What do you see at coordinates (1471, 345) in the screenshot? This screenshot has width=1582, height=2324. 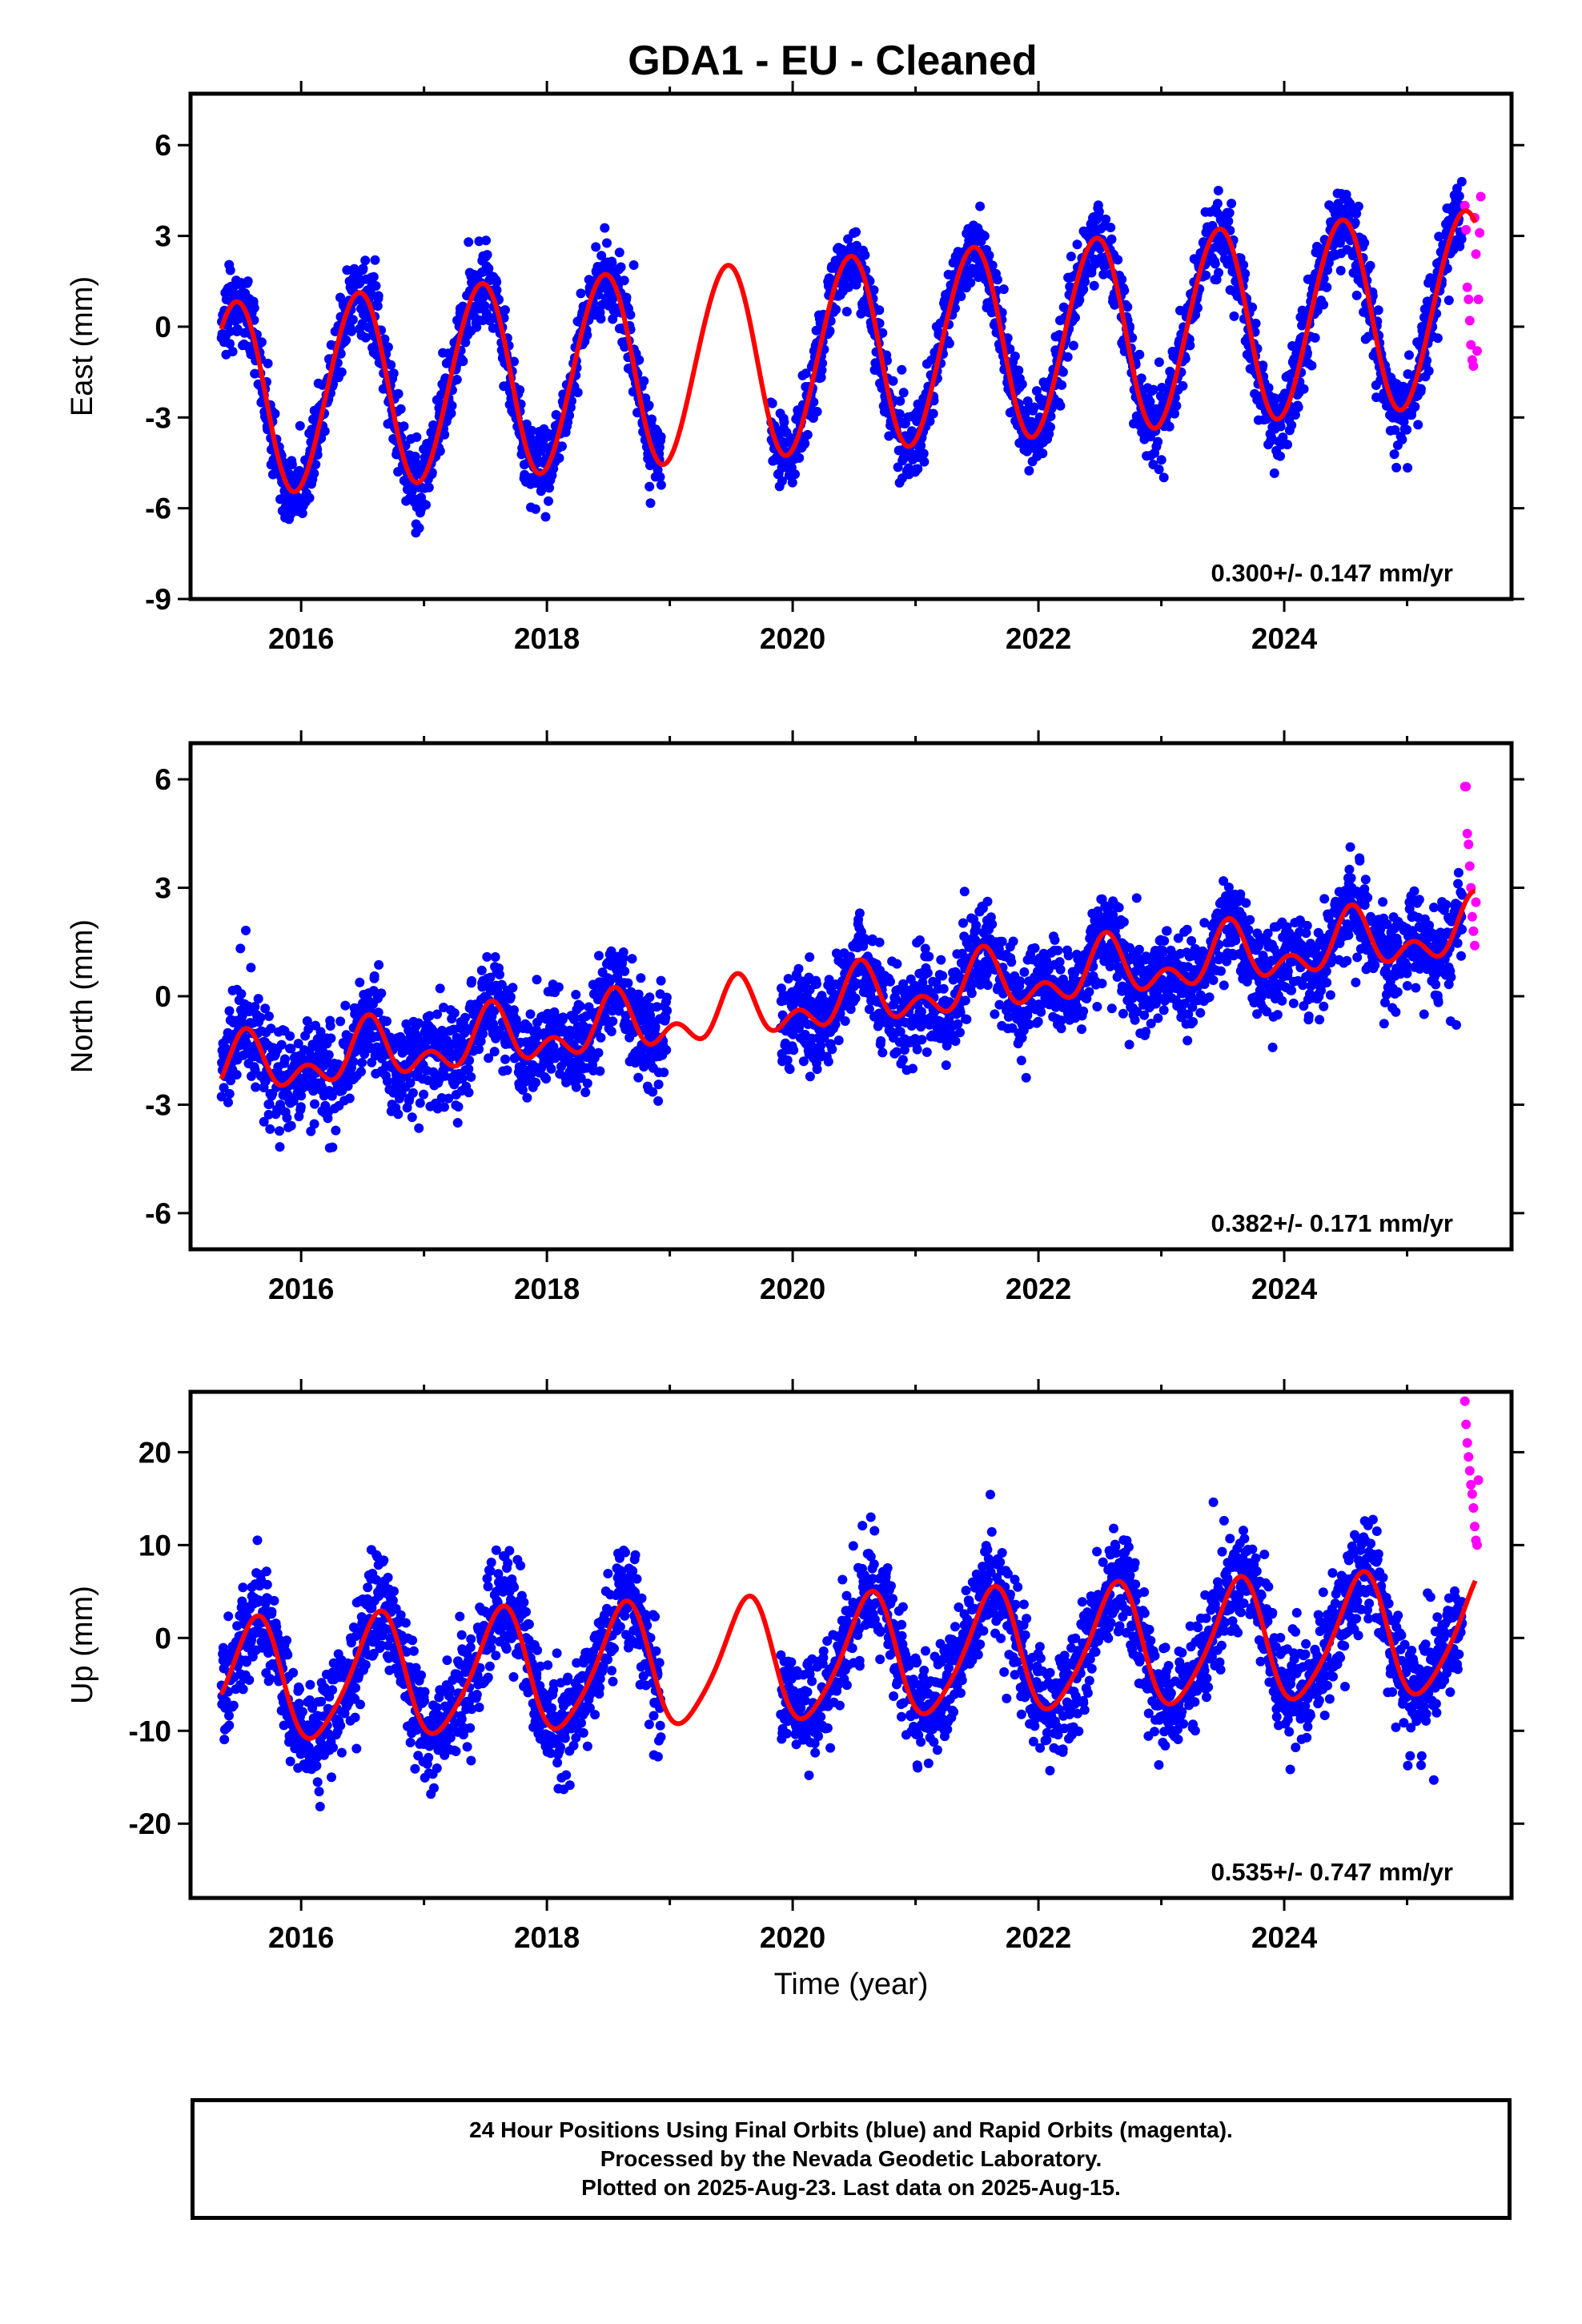 I see `rapid-data-point` at bounding box center [1471, 345].